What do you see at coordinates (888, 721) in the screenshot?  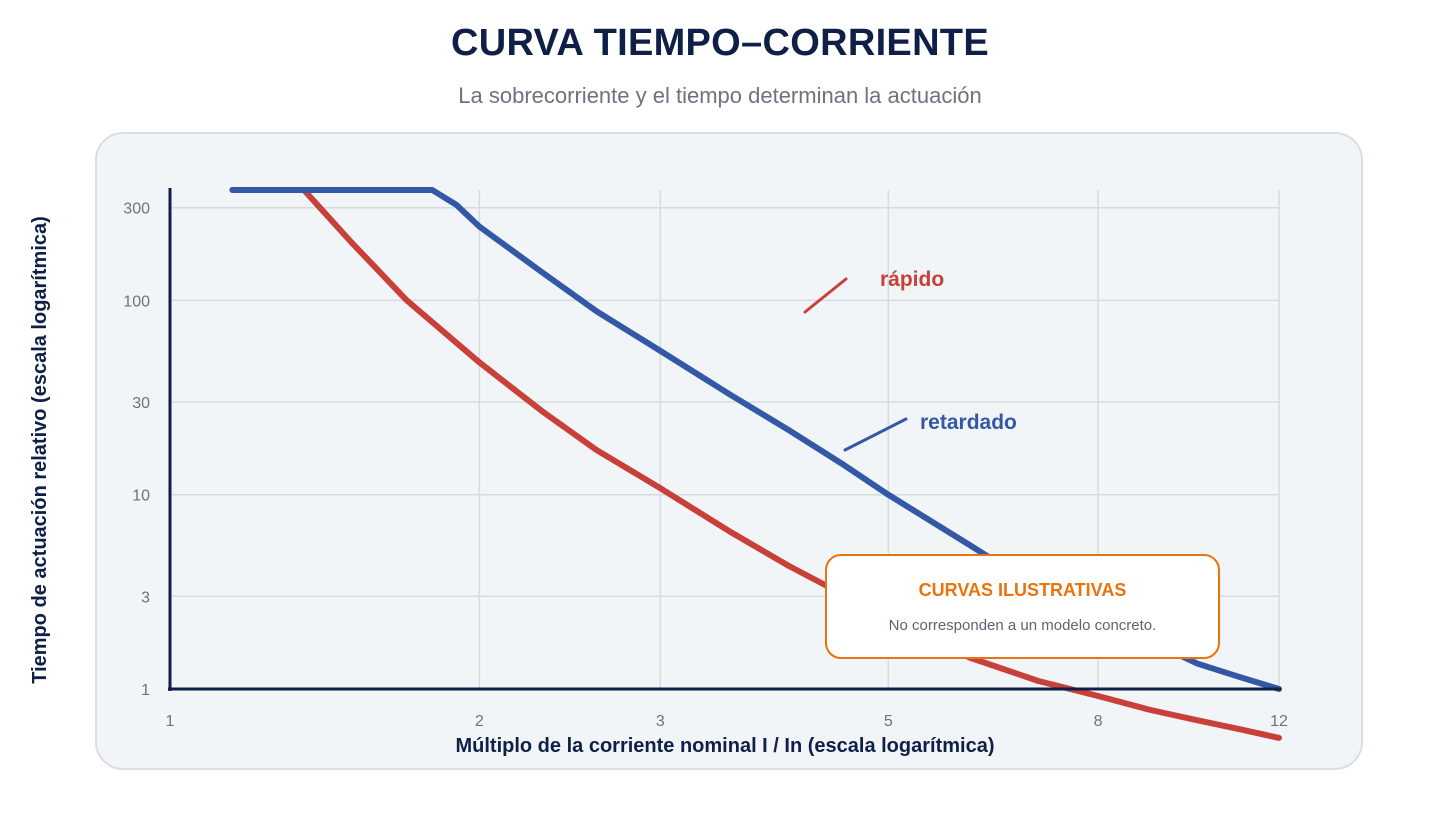 I see `x-tick-label: 5` at bounding box center [888, 721].